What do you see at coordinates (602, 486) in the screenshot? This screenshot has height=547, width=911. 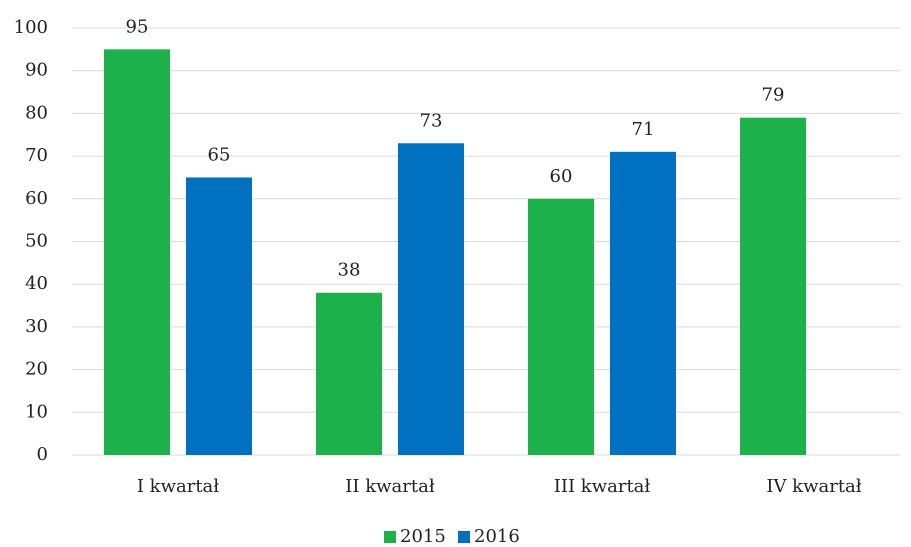 I see `x-tick-label: III kwartał` at bounding box center [602, 486].